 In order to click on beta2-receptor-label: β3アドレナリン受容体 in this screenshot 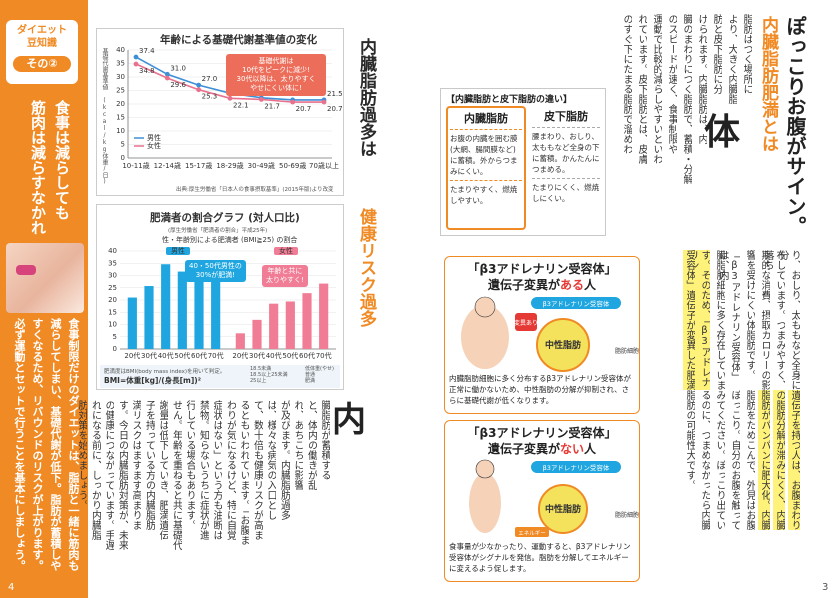, I will do `click(576, 467)`.